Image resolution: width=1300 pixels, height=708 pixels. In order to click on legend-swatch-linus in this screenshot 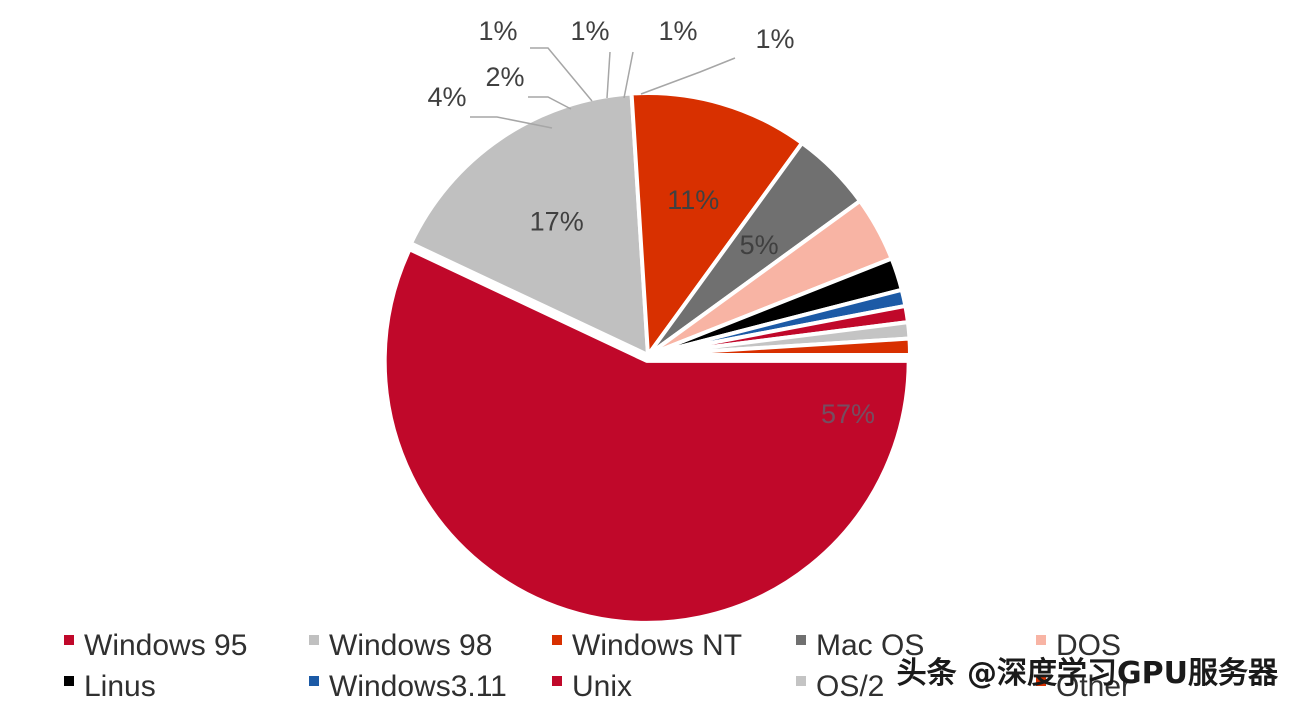, I will do `click(69, 681)`.